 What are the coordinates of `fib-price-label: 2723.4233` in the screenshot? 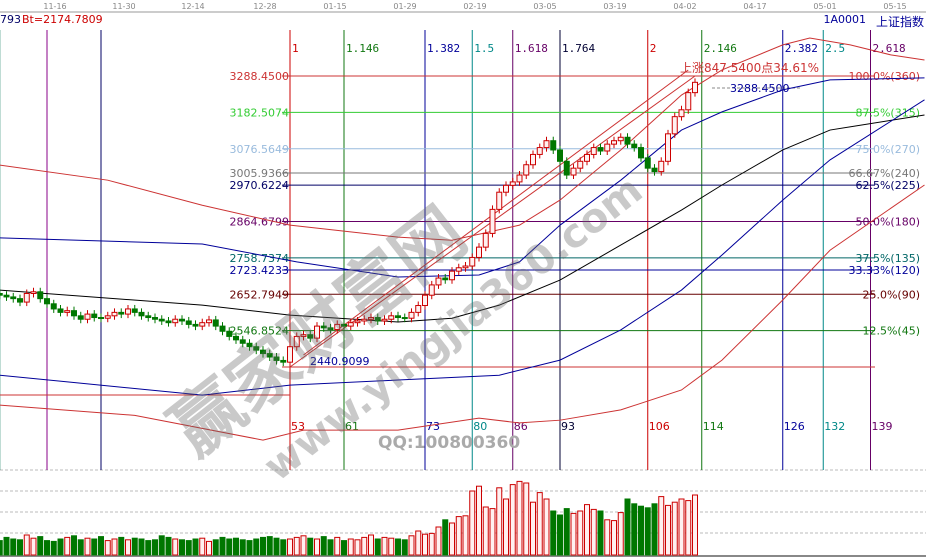 It's located at (260, 270).